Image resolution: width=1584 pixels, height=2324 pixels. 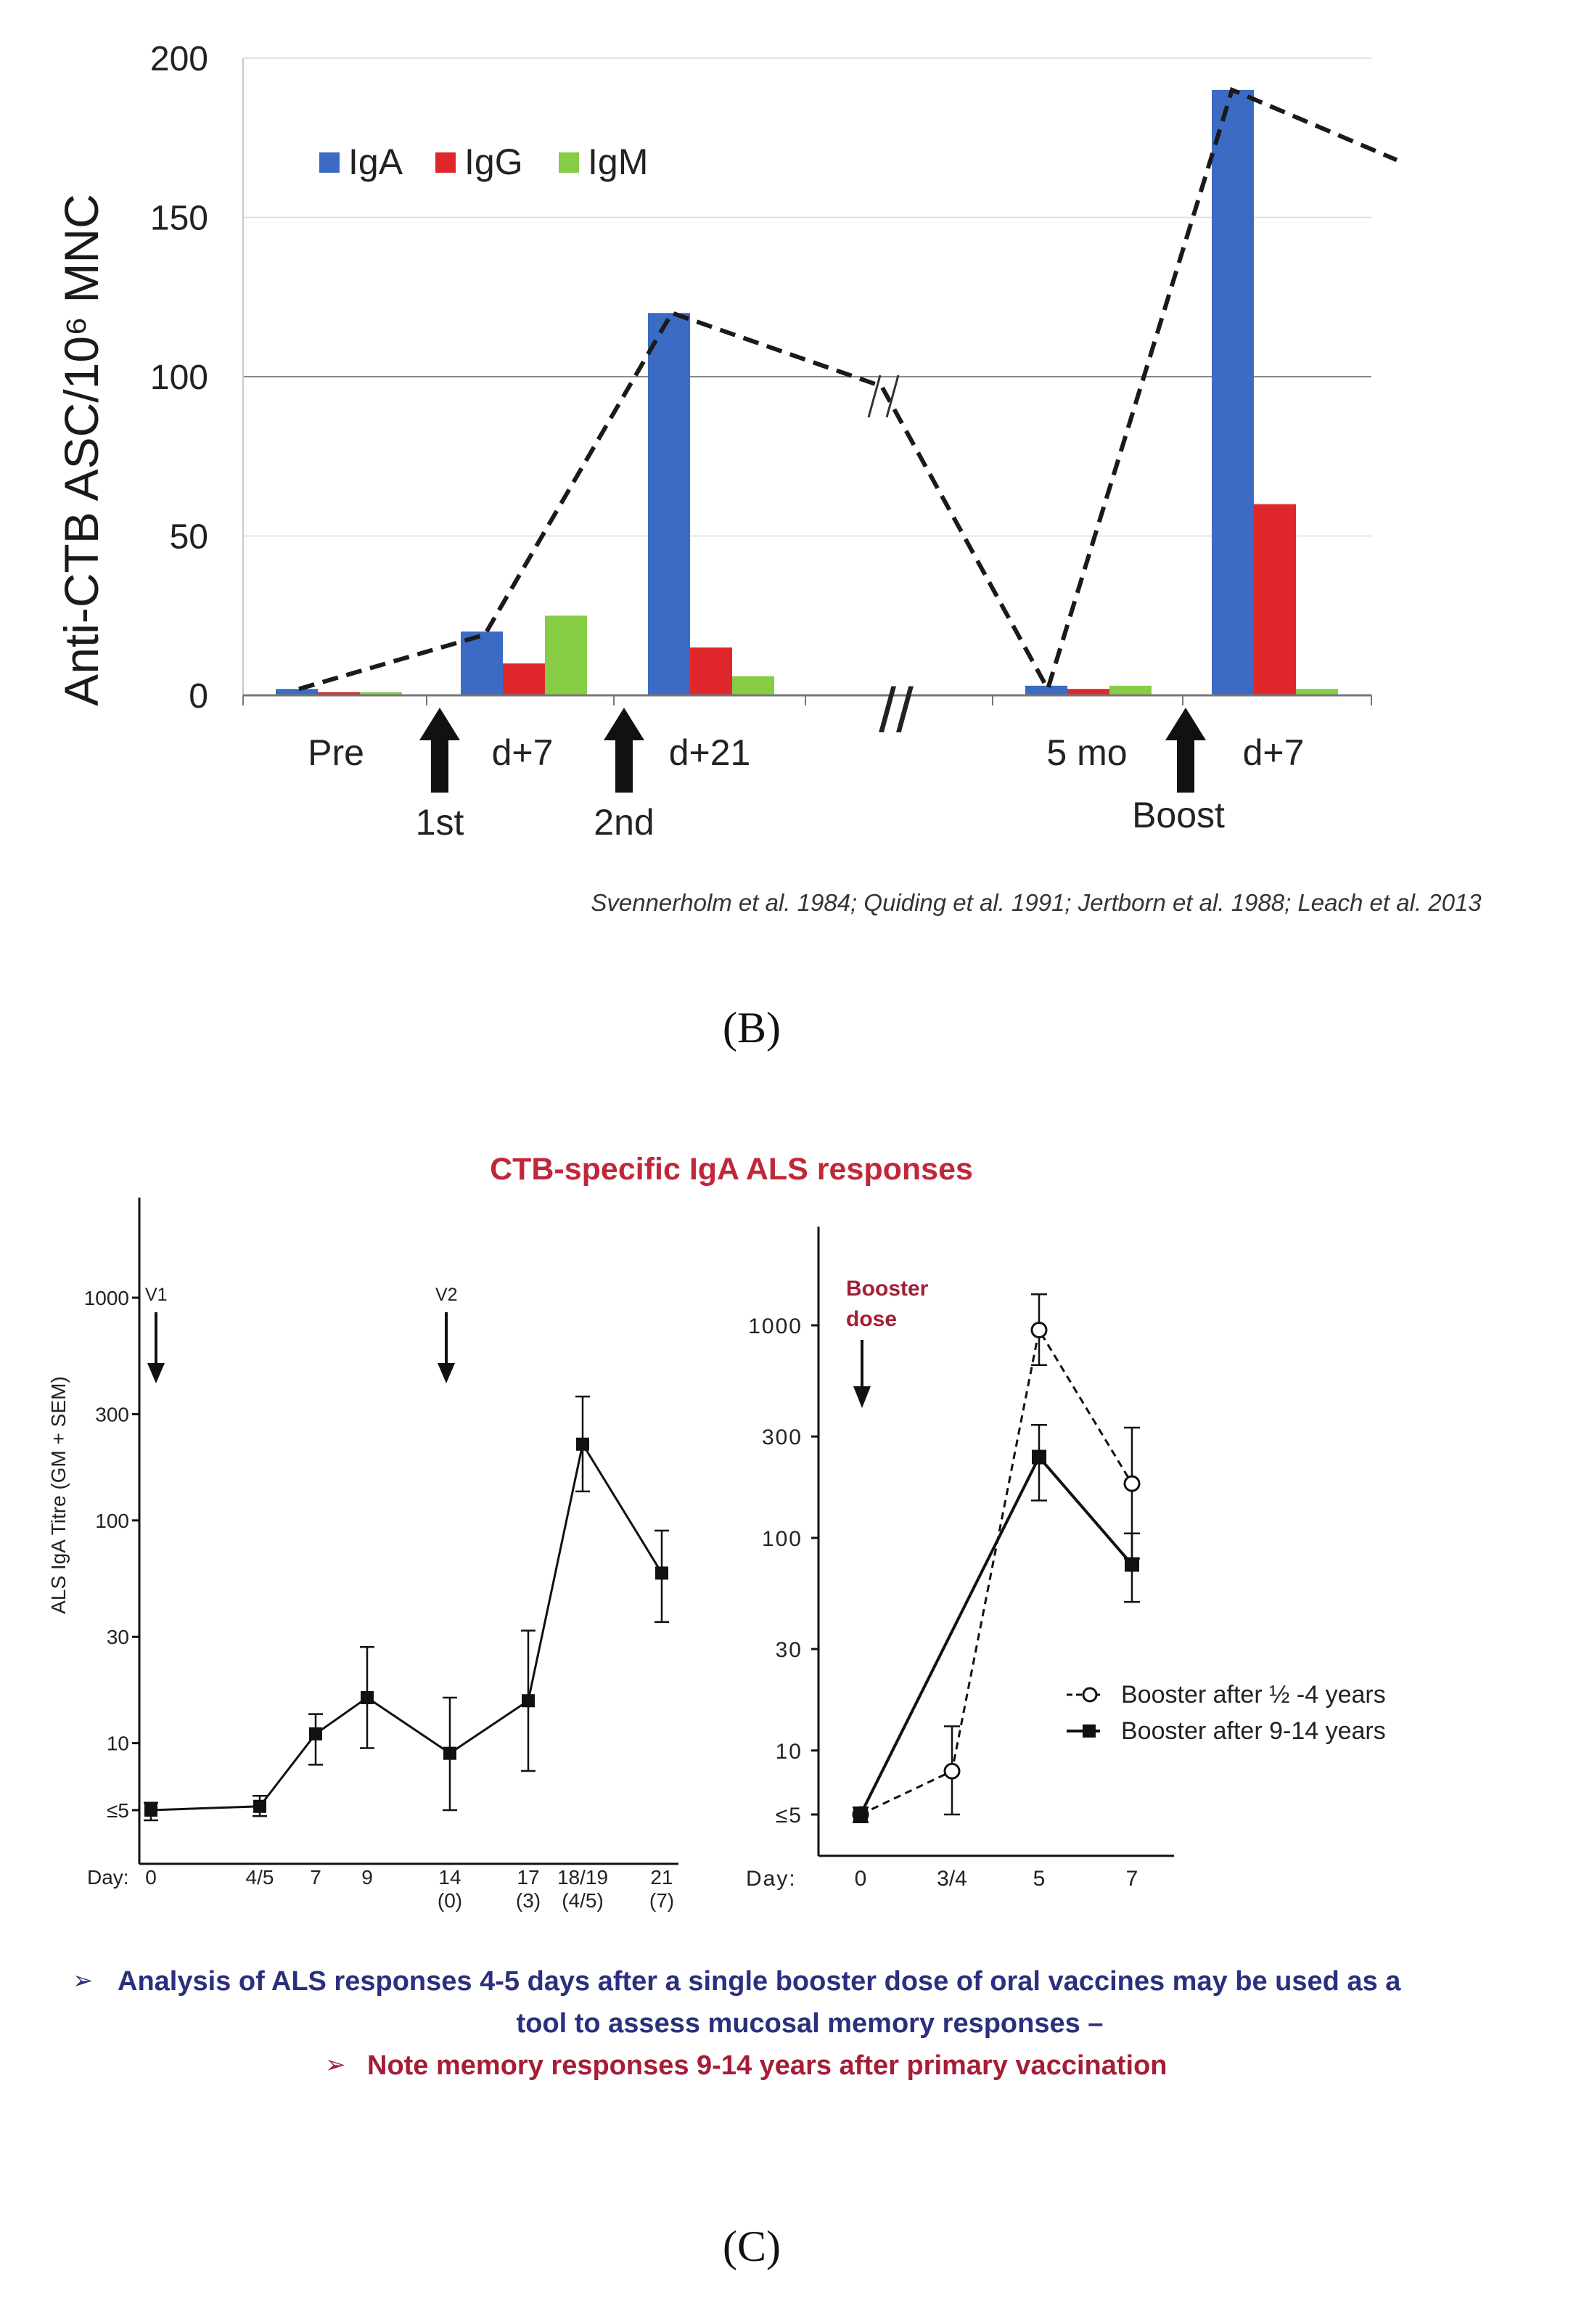 I want to click on right-series, so click(x=996, y=1558).